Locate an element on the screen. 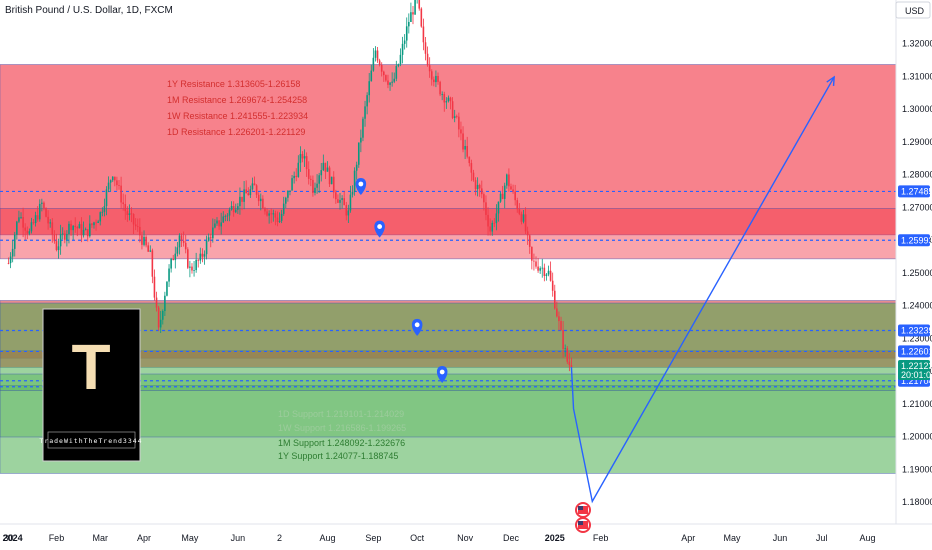 The width and height of the screenshot is (932, 550). support-label: 1M Support 1.248092-1.232676 is located at coordinates (341, 443).